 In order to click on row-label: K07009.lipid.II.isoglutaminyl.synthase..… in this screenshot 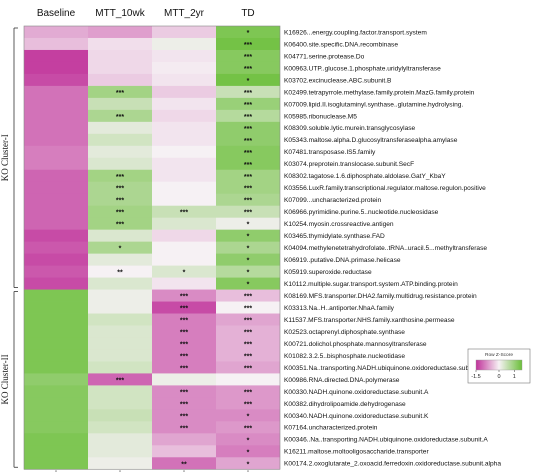, I will do `click(373, 104)`.